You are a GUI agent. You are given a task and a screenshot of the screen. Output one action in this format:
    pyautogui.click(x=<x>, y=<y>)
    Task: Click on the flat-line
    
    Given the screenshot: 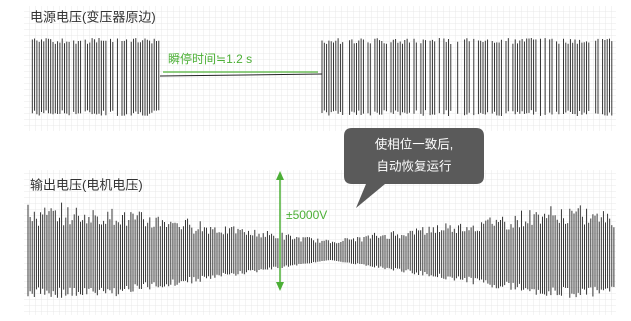 What is the action you would take?
    pyautogui.click(x=241, y=75)
    